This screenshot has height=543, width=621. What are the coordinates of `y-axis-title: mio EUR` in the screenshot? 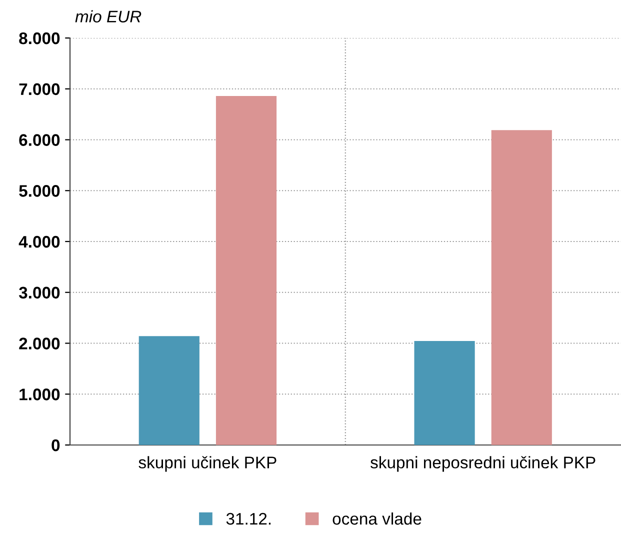 It's located at (108, 16).